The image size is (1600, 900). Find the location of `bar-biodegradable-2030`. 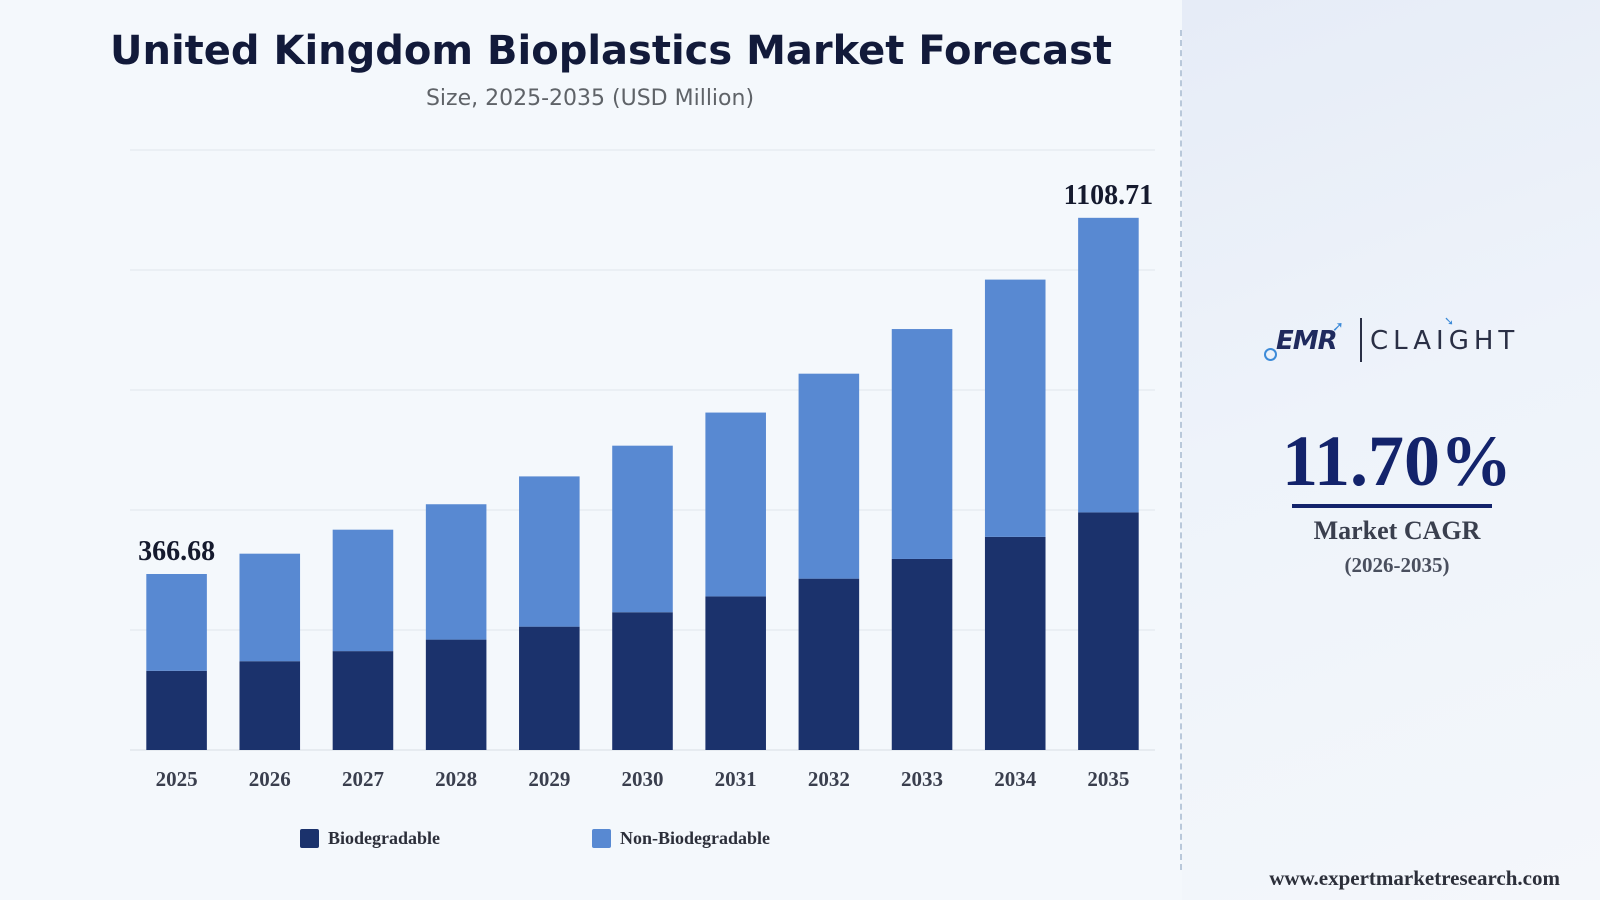

bar-biodegradable-2030 is located at coordinates (642, 681).